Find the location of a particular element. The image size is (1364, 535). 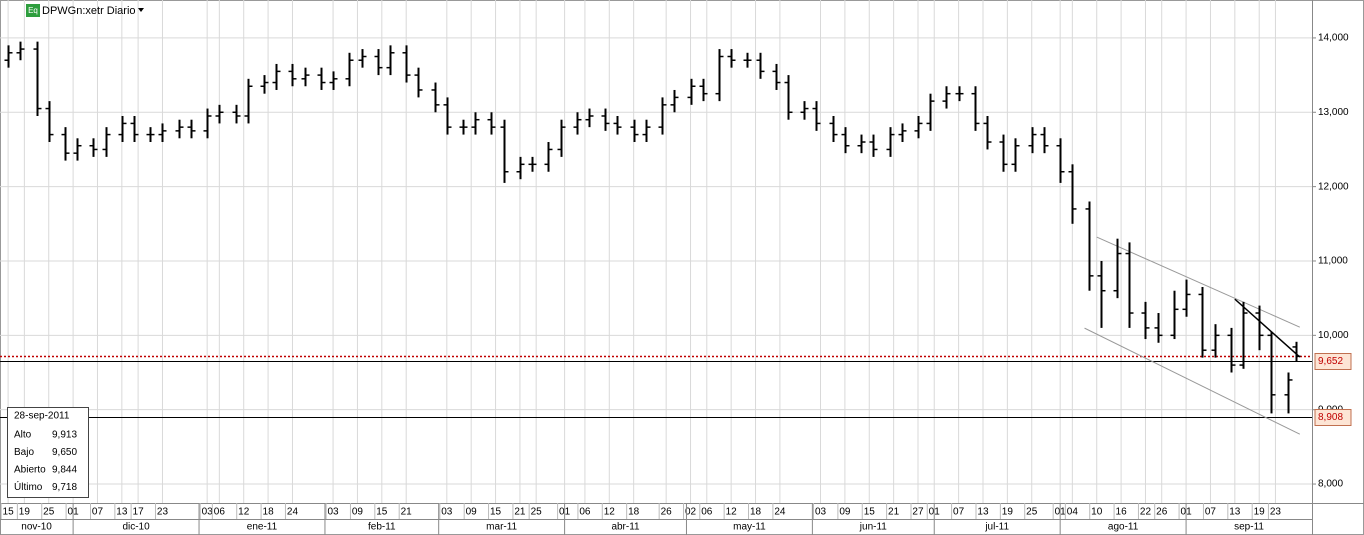

y-tick-label: 13,000 is located at coordinates (1333, 112).